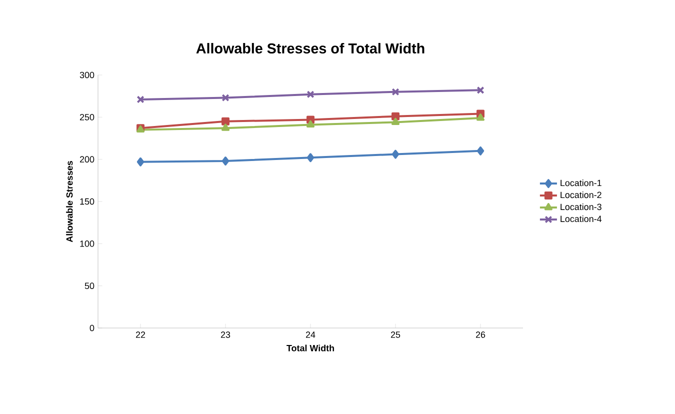 Image resolution: width=675 pixels, height=414 pixels. Describe the element at coordinates (581, 218) in the screenshot. I see `legend-label: Location-4` at that location.